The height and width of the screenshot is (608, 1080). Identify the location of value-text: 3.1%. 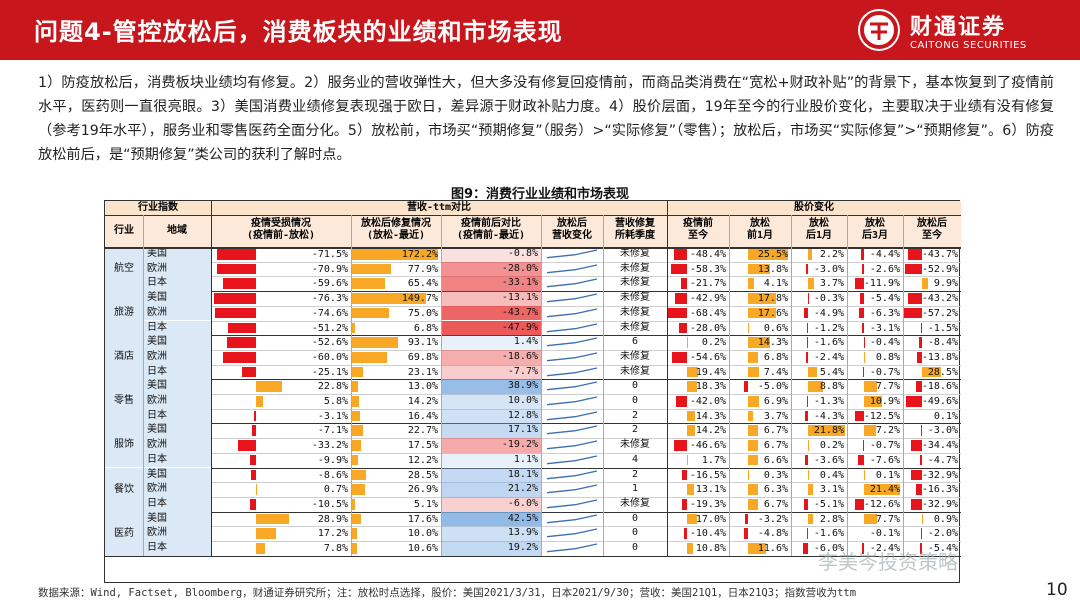
(831, 490).